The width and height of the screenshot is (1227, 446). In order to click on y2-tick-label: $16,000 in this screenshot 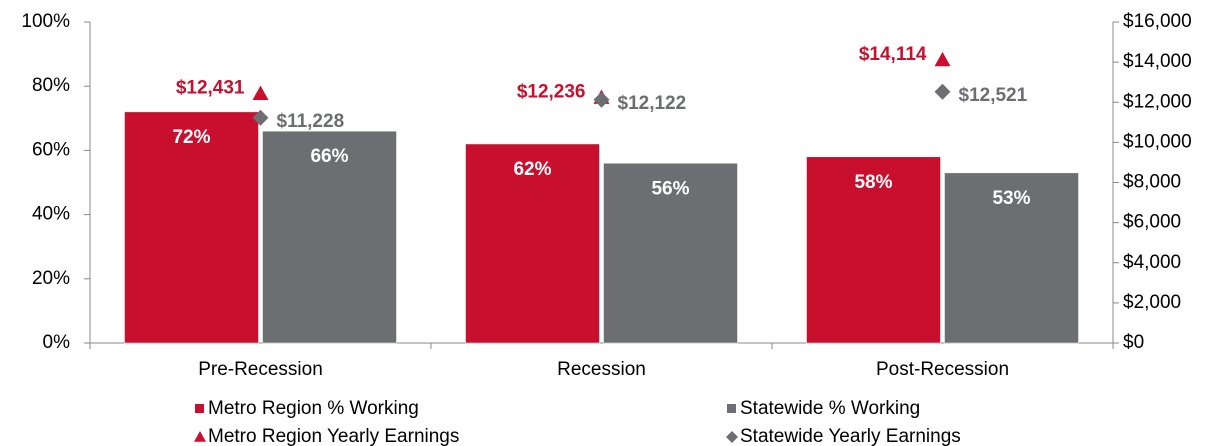, I will do `click(1157, 21)`.